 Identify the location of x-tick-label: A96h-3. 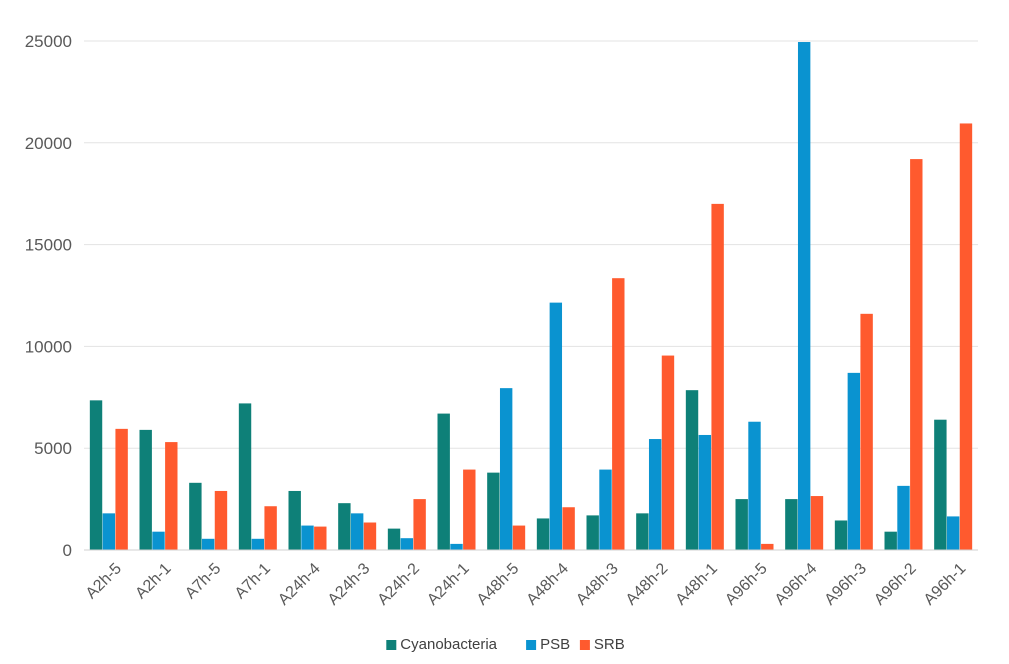
(846, 584).